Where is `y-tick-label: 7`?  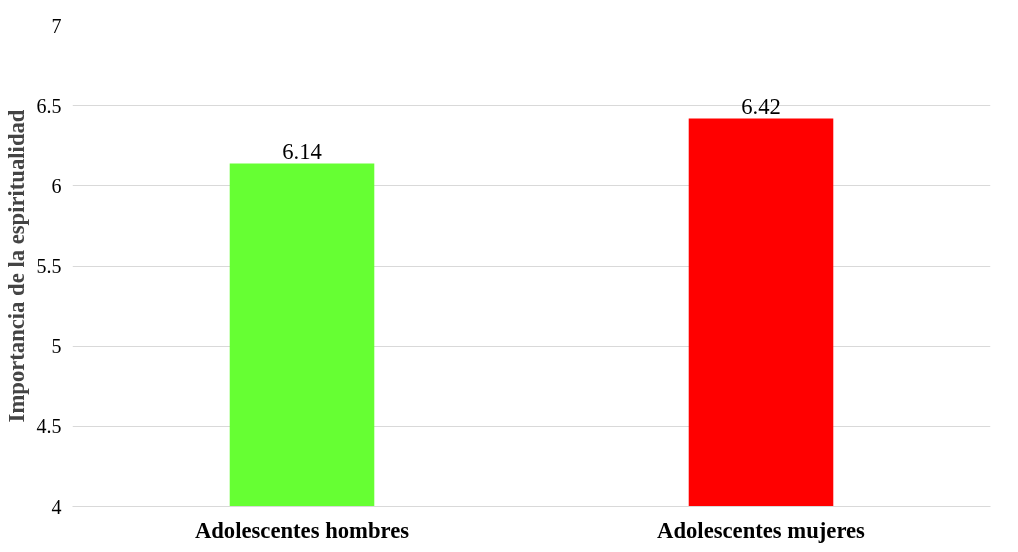 y-tick-label: 7 is located at coordinates (56, 25).